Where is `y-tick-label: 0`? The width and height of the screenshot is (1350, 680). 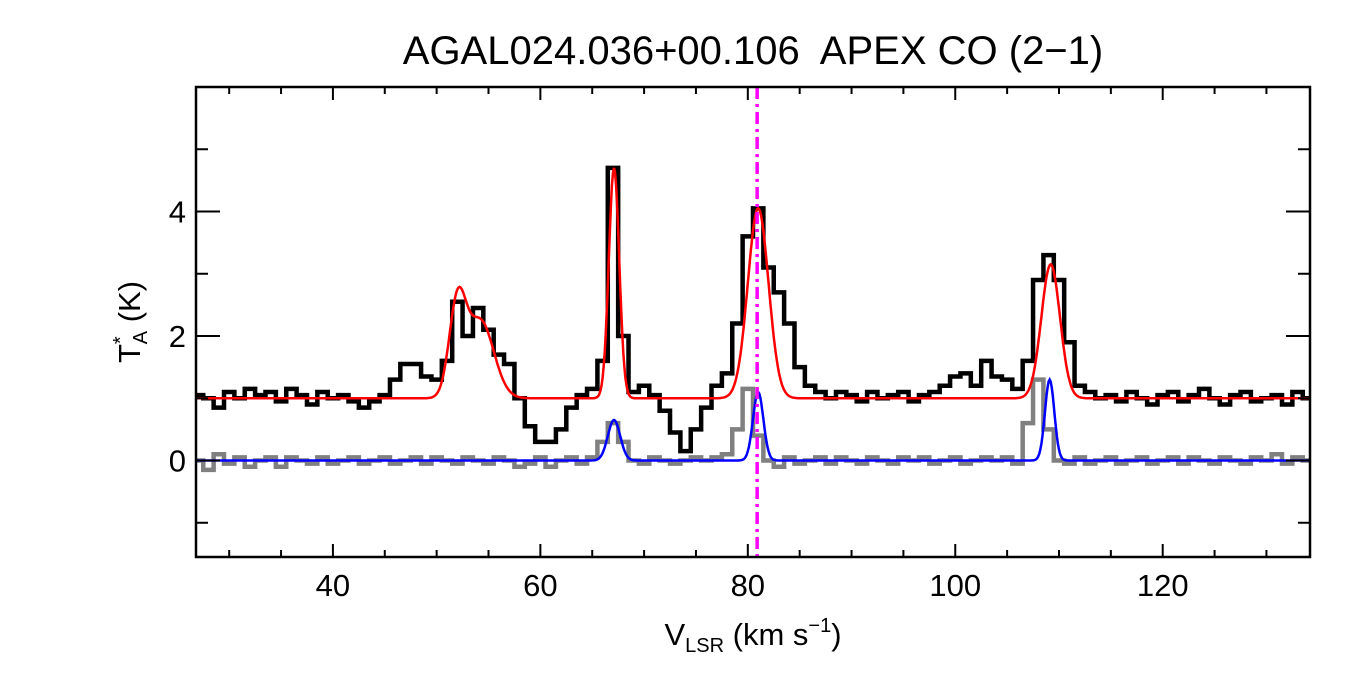 y-tick-label: 0 is located at coordinates (177, 461).